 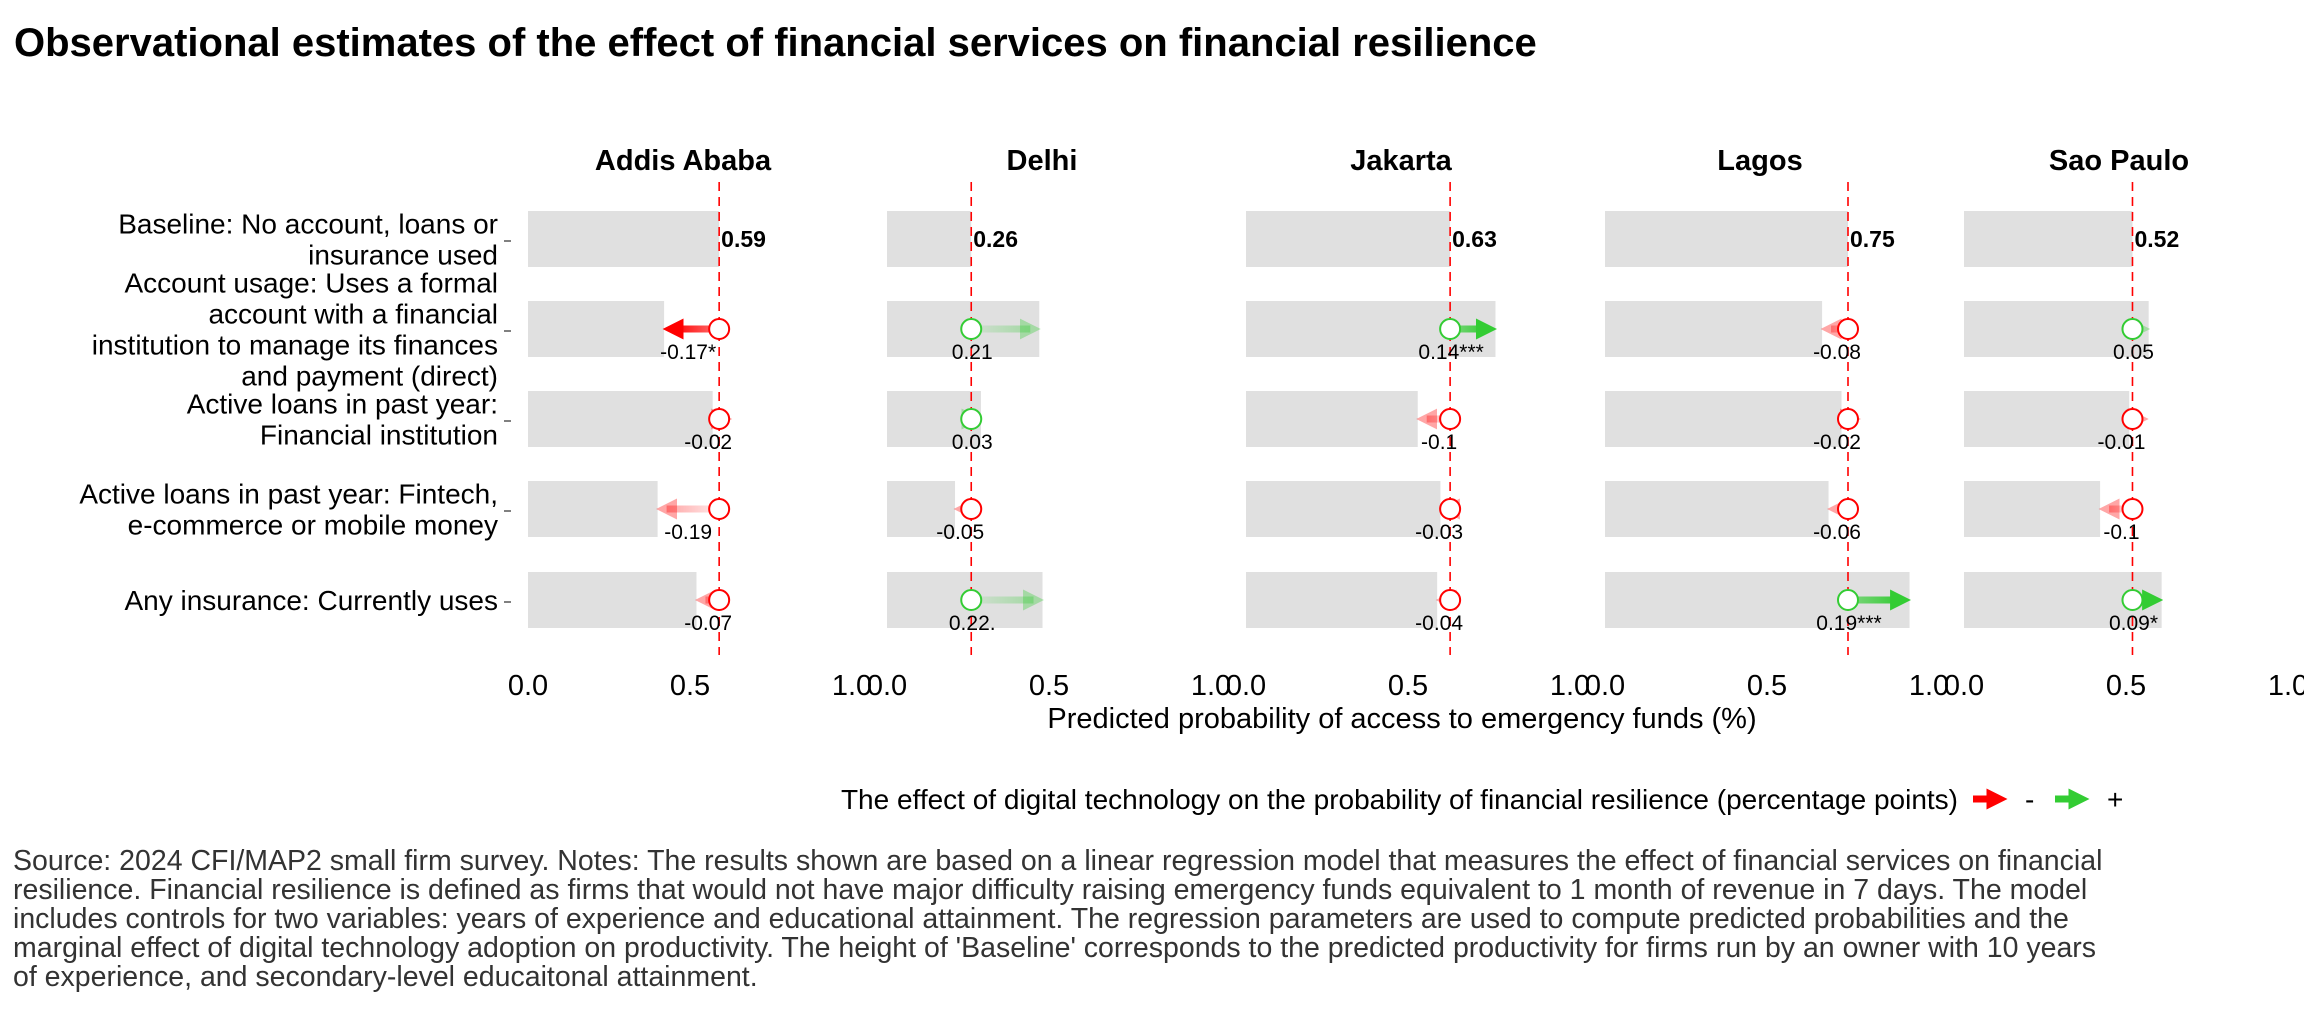 I want to click on effect-label: 0.21, so click(x=972, y=352).